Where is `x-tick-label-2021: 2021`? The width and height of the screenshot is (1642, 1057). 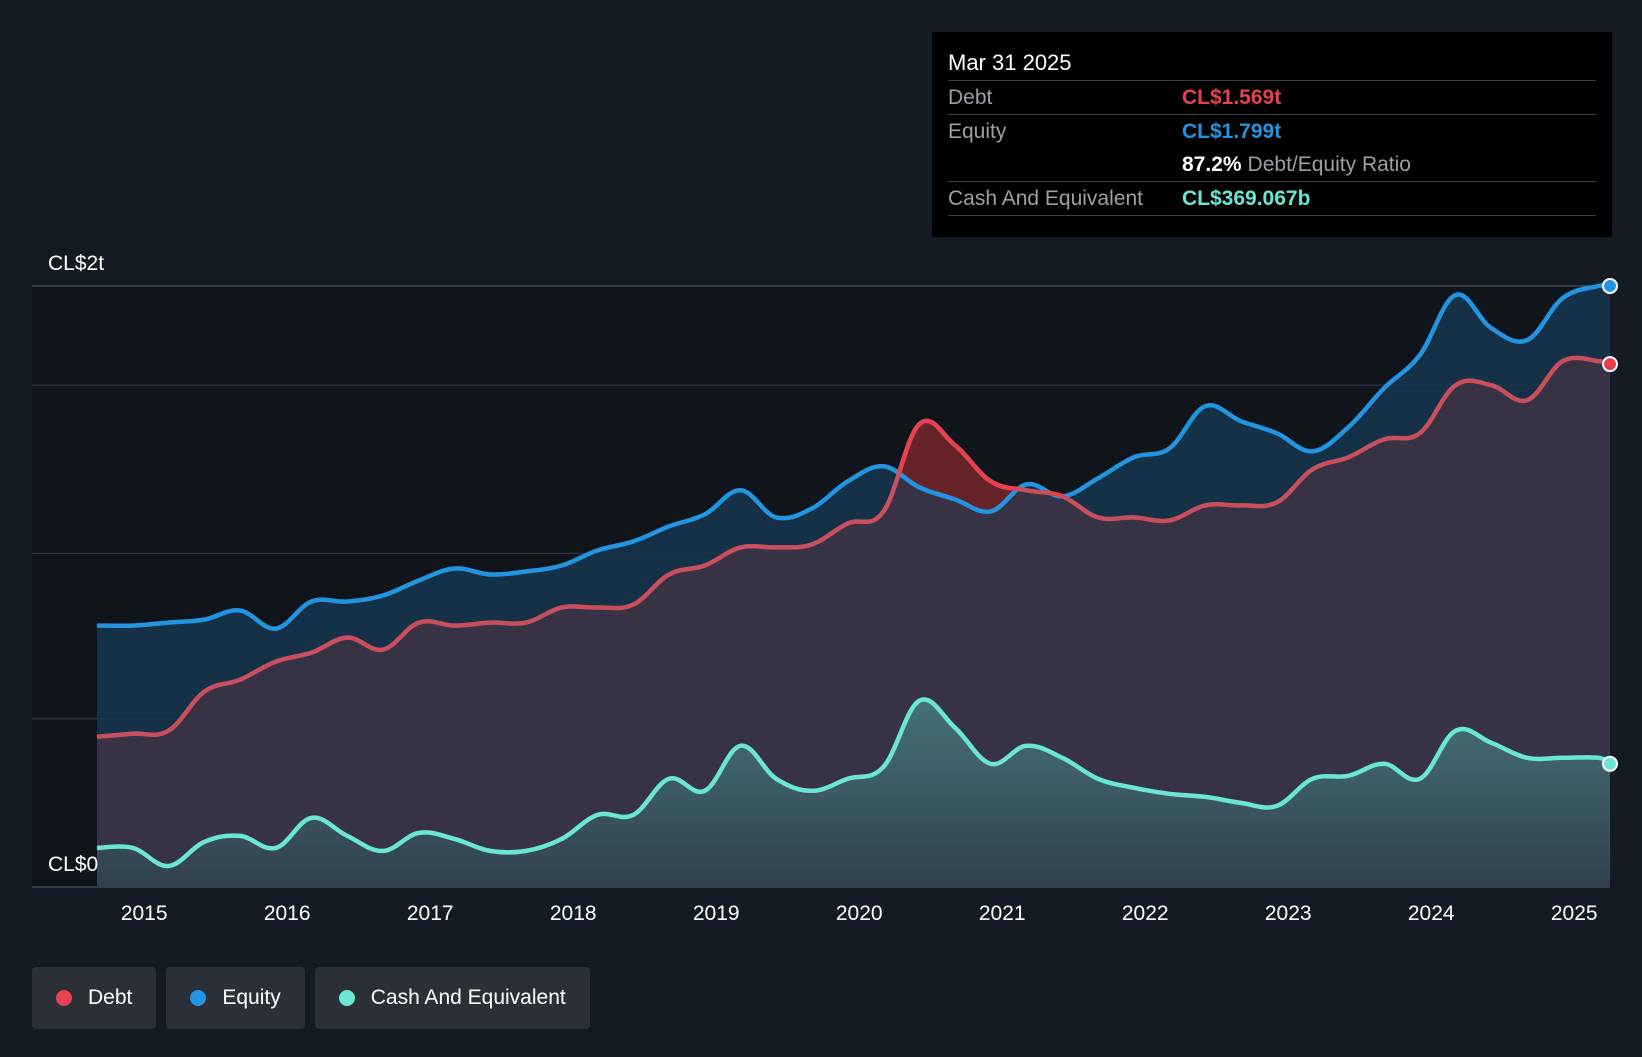 x-tick-label-2021: 2021 is located at coordinates (1002, 913).